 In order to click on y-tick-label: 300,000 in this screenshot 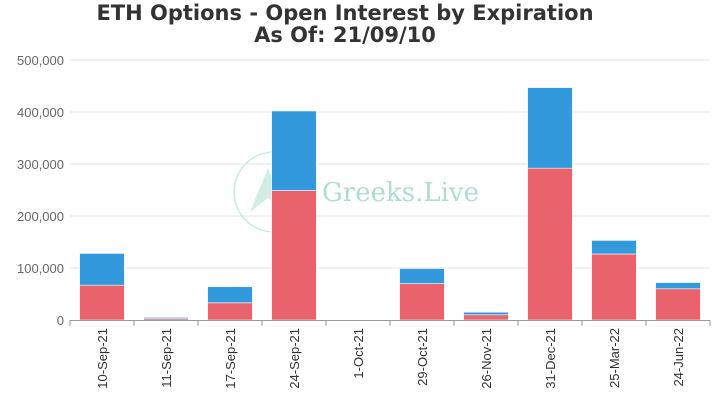, I will do `click(40, 164)`.